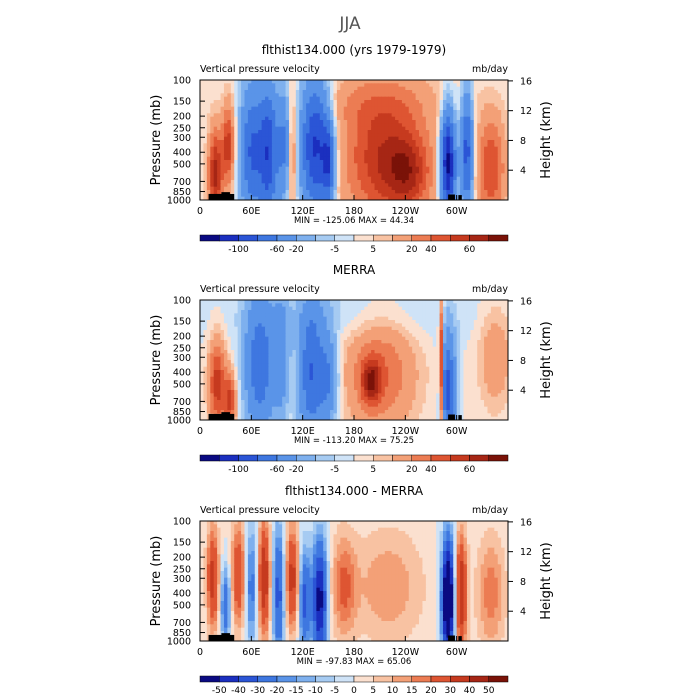 Image resolution: width=700 pixels, height=700 pixels. Describe the element at coordinates (251, 211) in the screenshot. I see `x-tick-label: 60E` at that location.